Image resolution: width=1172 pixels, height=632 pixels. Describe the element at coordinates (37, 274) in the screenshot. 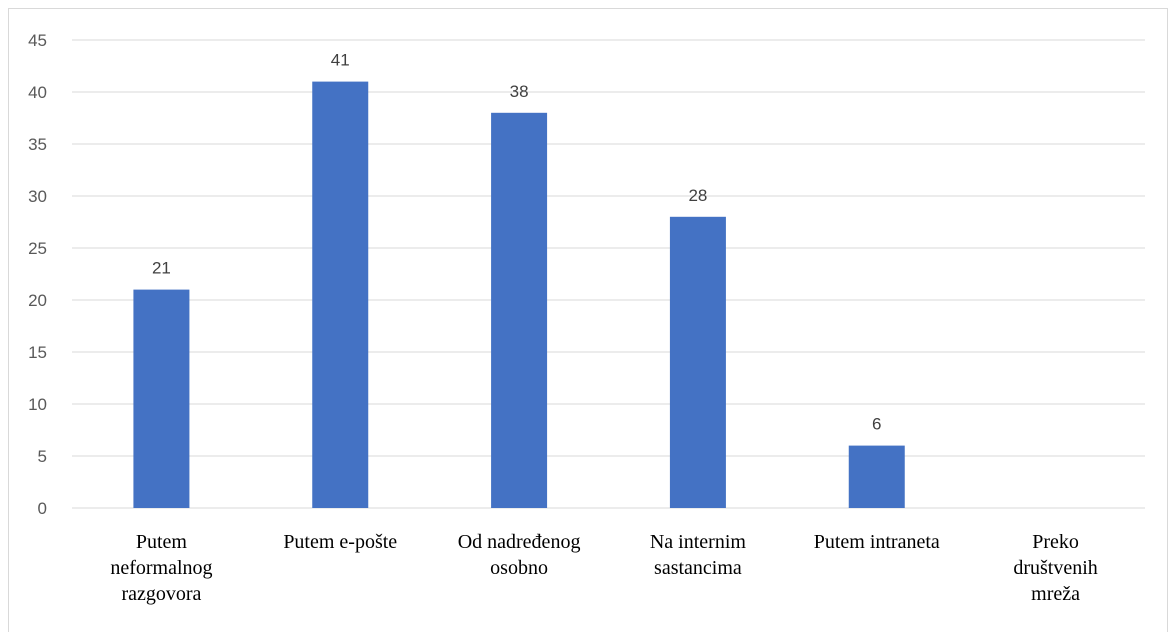

I see `y-axis-ticks: 0 5 10 15 20 25 30 35 40 45` at that location.